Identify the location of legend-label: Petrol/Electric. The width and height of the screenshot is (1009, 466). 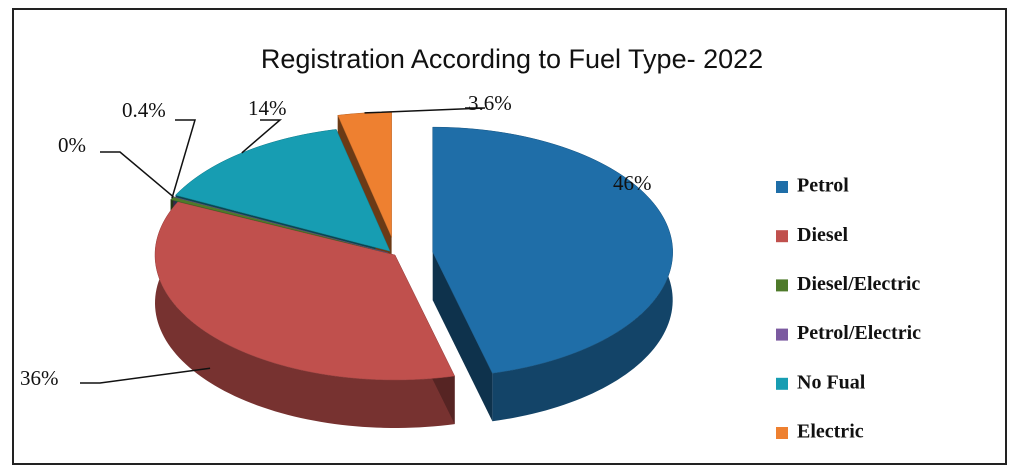
(859, 333).